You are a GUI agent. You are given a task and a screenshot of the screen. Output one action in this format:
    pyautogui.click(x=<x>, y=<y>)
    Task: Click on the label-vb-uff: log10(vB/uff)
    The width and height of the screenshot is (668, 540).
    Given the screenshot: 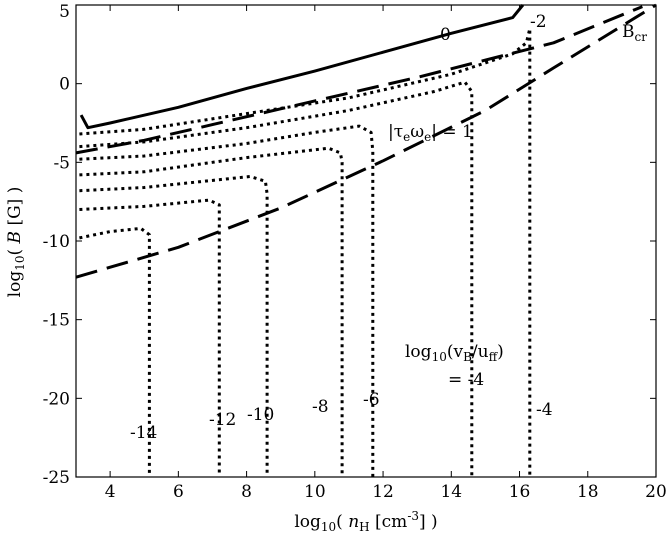 What is the action you would take?
    pyautogui.click(x=454, y=353)
    